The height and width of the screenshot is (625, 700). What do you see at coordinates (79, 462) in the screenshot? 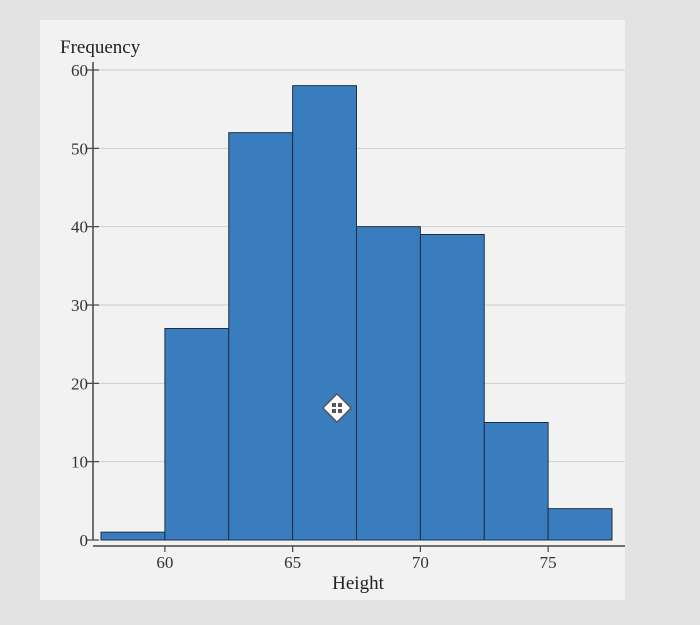
I see `y-tick-label: 10` at bounding box center [79, 462].